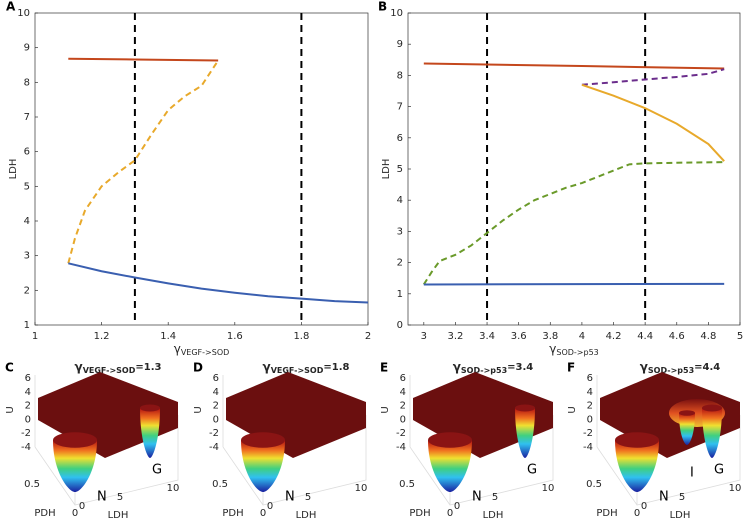  I want to click on x-tick-label: 4.4, so click(645, 336).